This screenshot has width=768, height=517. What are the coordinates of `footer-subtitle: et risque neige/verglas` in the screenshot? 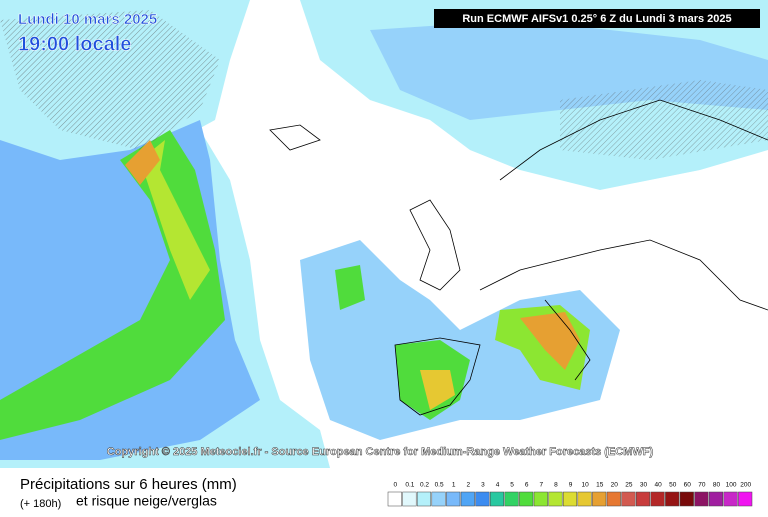 It's located at (146, 501).